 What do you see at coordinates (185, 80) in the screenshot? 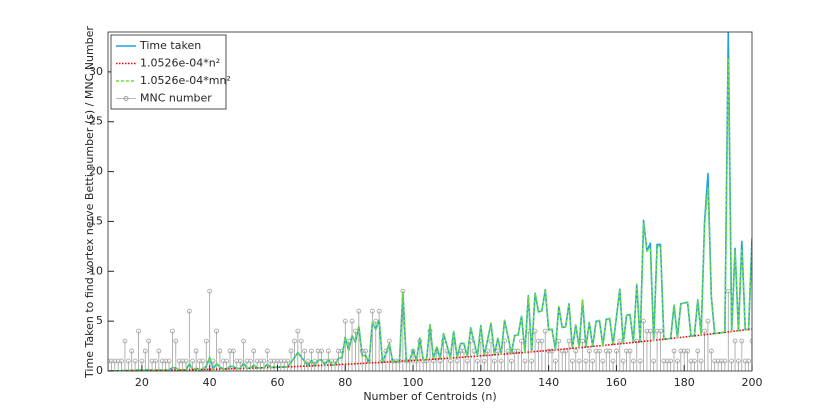
I see `legend-label: 1.0526e-04*mn²` at bounding box center [185, 80].